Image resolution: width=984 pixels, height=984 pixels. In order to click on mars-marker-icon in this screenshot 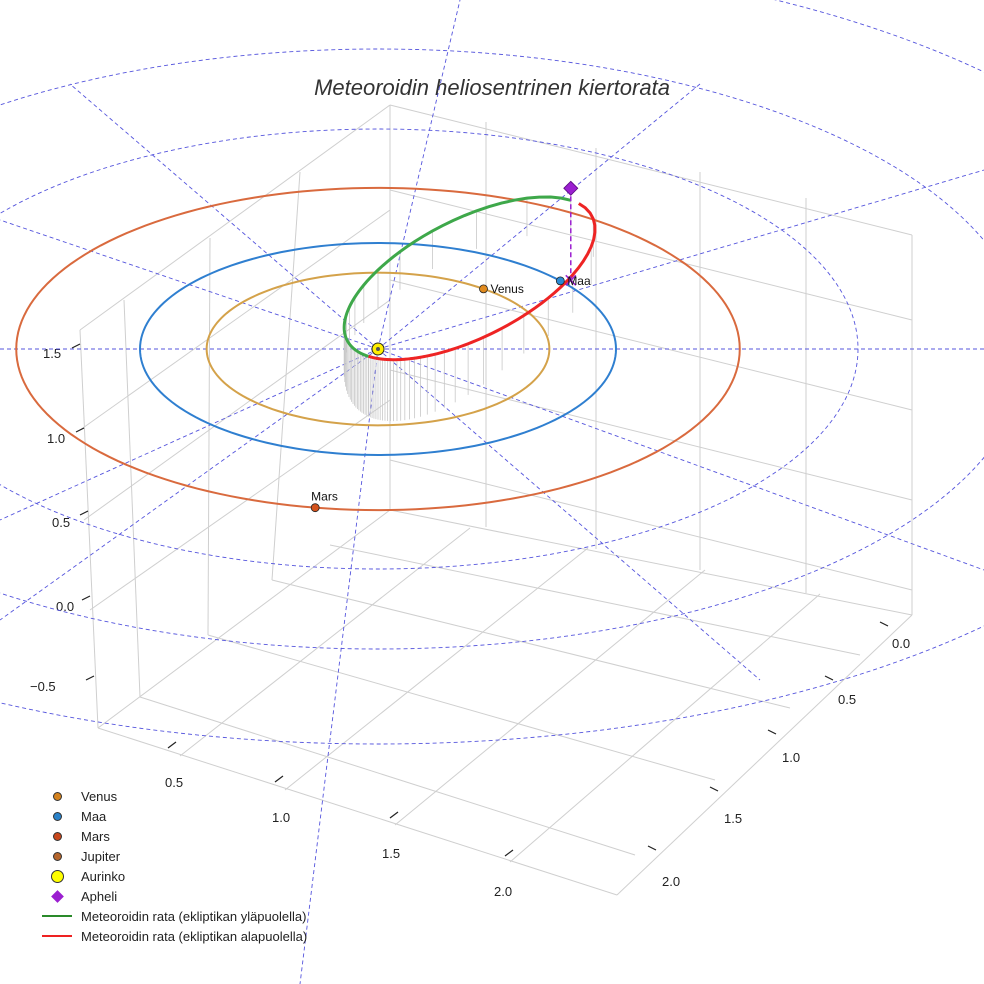, I will do `click(57, 836)`.